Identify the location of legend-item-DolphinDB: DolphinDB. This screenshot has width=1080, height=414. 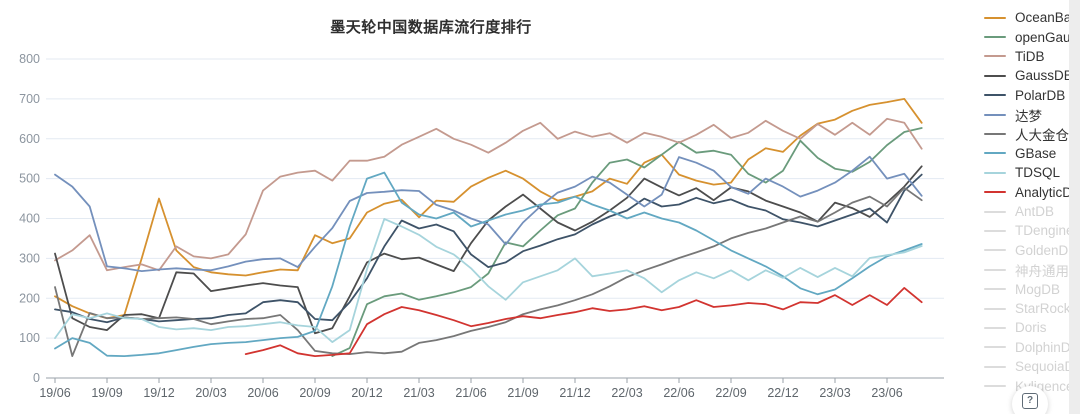
(1032, 347).